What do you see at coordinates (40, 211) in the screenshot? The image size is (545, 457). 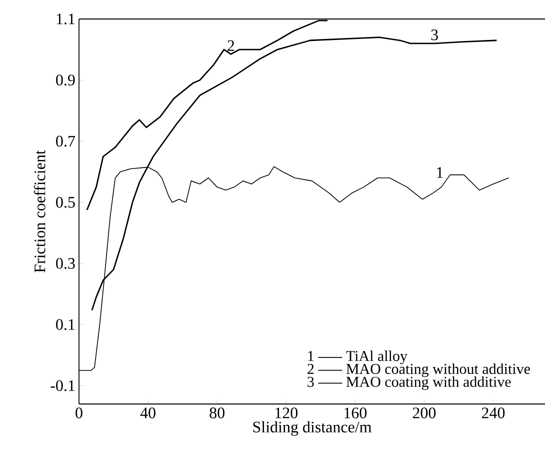 I see `y-axis-title: Friction coefficient` at bounding box center [40, 211].